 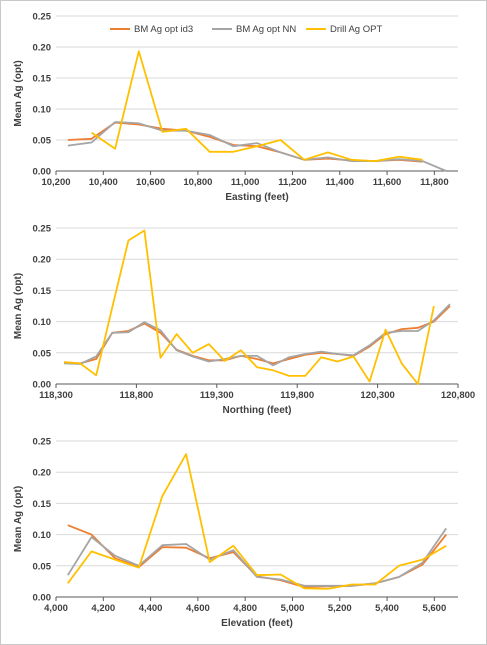 What do you see at coordinates (356, 29) in the screenshot?
I see `legend-label-drill: Drill Ag OPT` at bounding box center [356, 29].